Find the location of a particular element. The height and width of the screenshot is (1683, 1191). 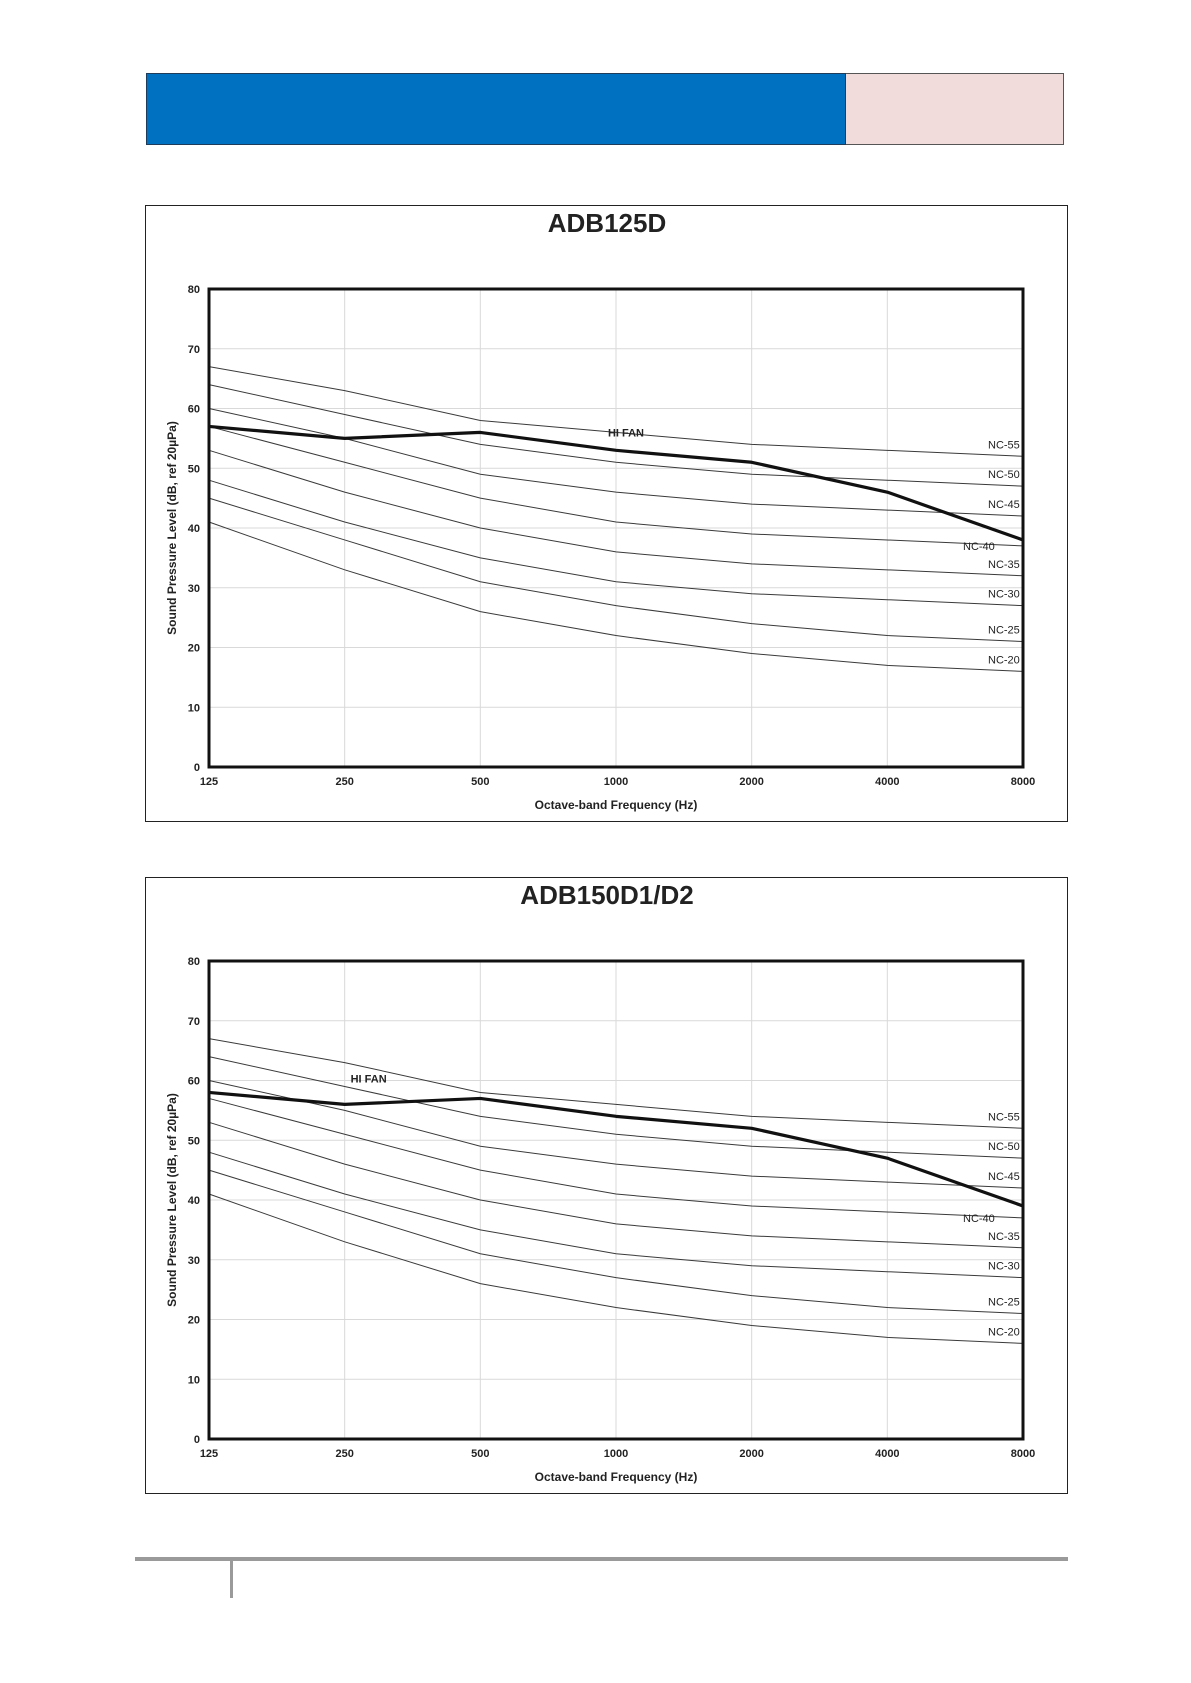

nc-curves: NC-55 NC-50 NC-45 NC-40 NC-35 NC-30 NC-25 NC-20 is located at coordinates (616, 1191).